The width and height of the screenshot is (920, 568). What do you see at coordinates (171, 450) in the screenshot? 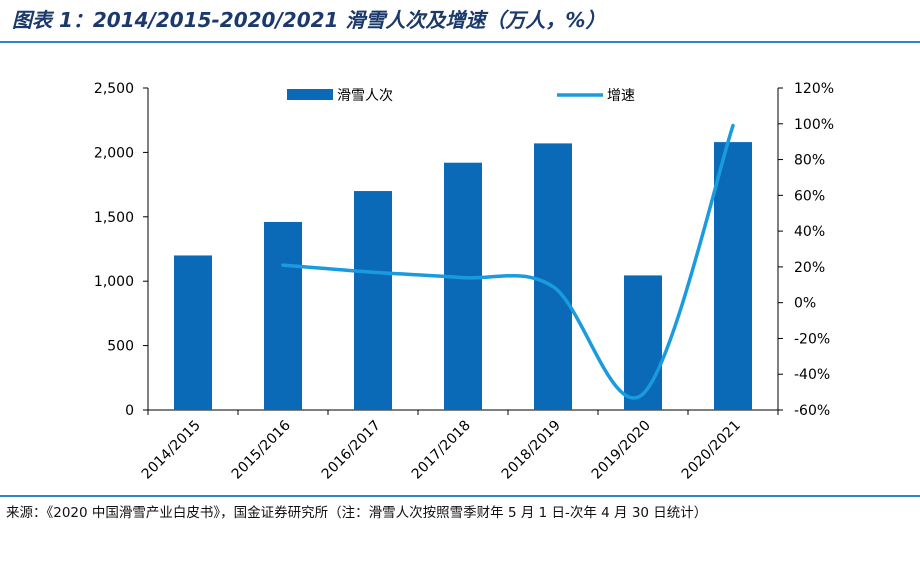
I see `x-category-label: 2014/2015` at bounding box center [171, 450].